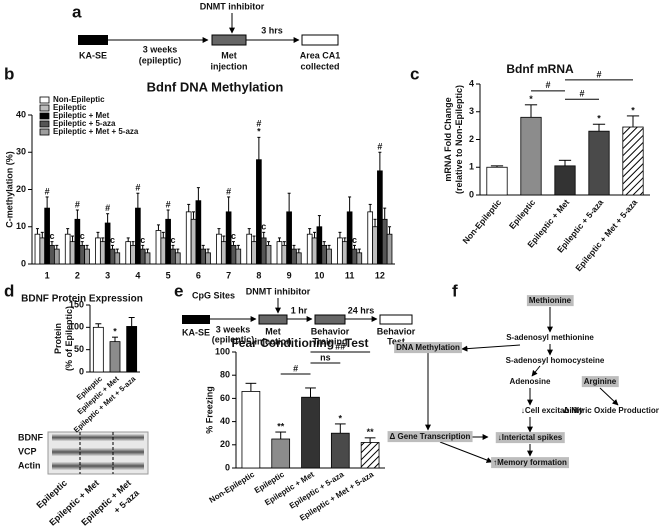  Describe the element at coordinates (58, 338) in the screenshot. I see `y-axis-label: Protein` at that location.